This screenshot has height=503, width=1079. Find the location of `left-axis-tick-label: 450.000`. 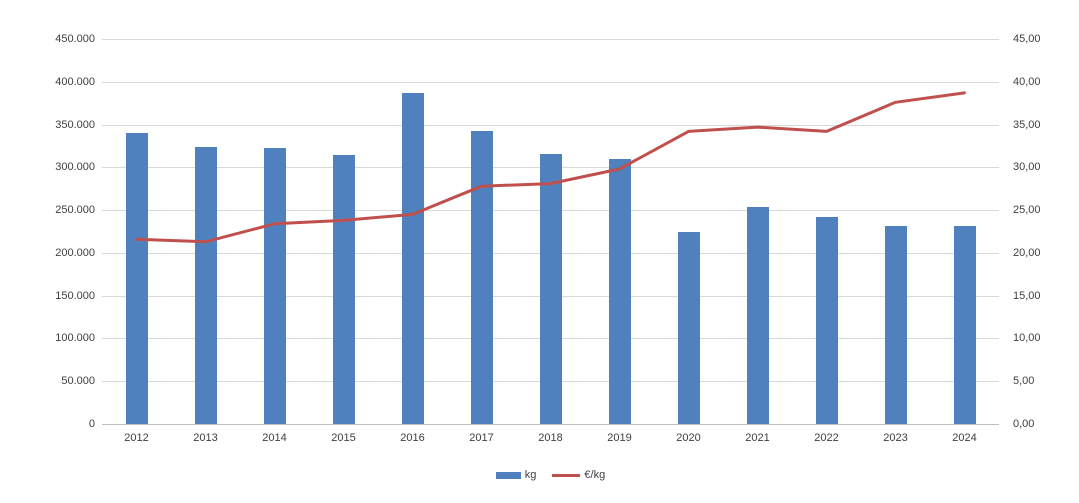

left-axis-tick-label: 450.000 is located at coordinates (75, 39).